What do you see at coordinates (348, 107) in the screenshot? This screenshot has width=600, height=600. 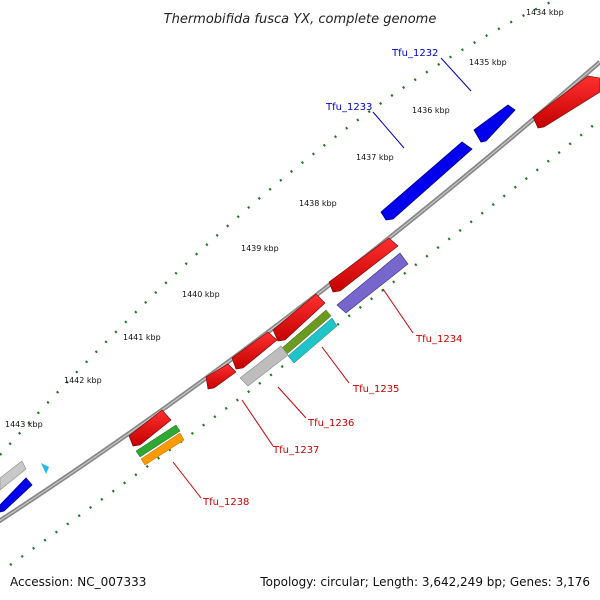 I see `gene-label-tfu-1233: Tfu_1233` at bounding box center [348, 107].